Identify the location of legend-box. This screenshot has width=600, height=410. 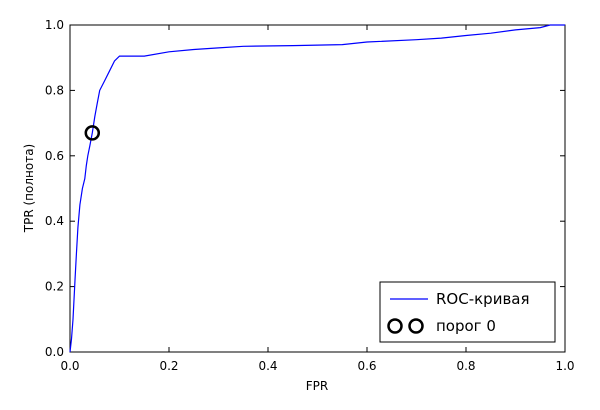
(467, 312).